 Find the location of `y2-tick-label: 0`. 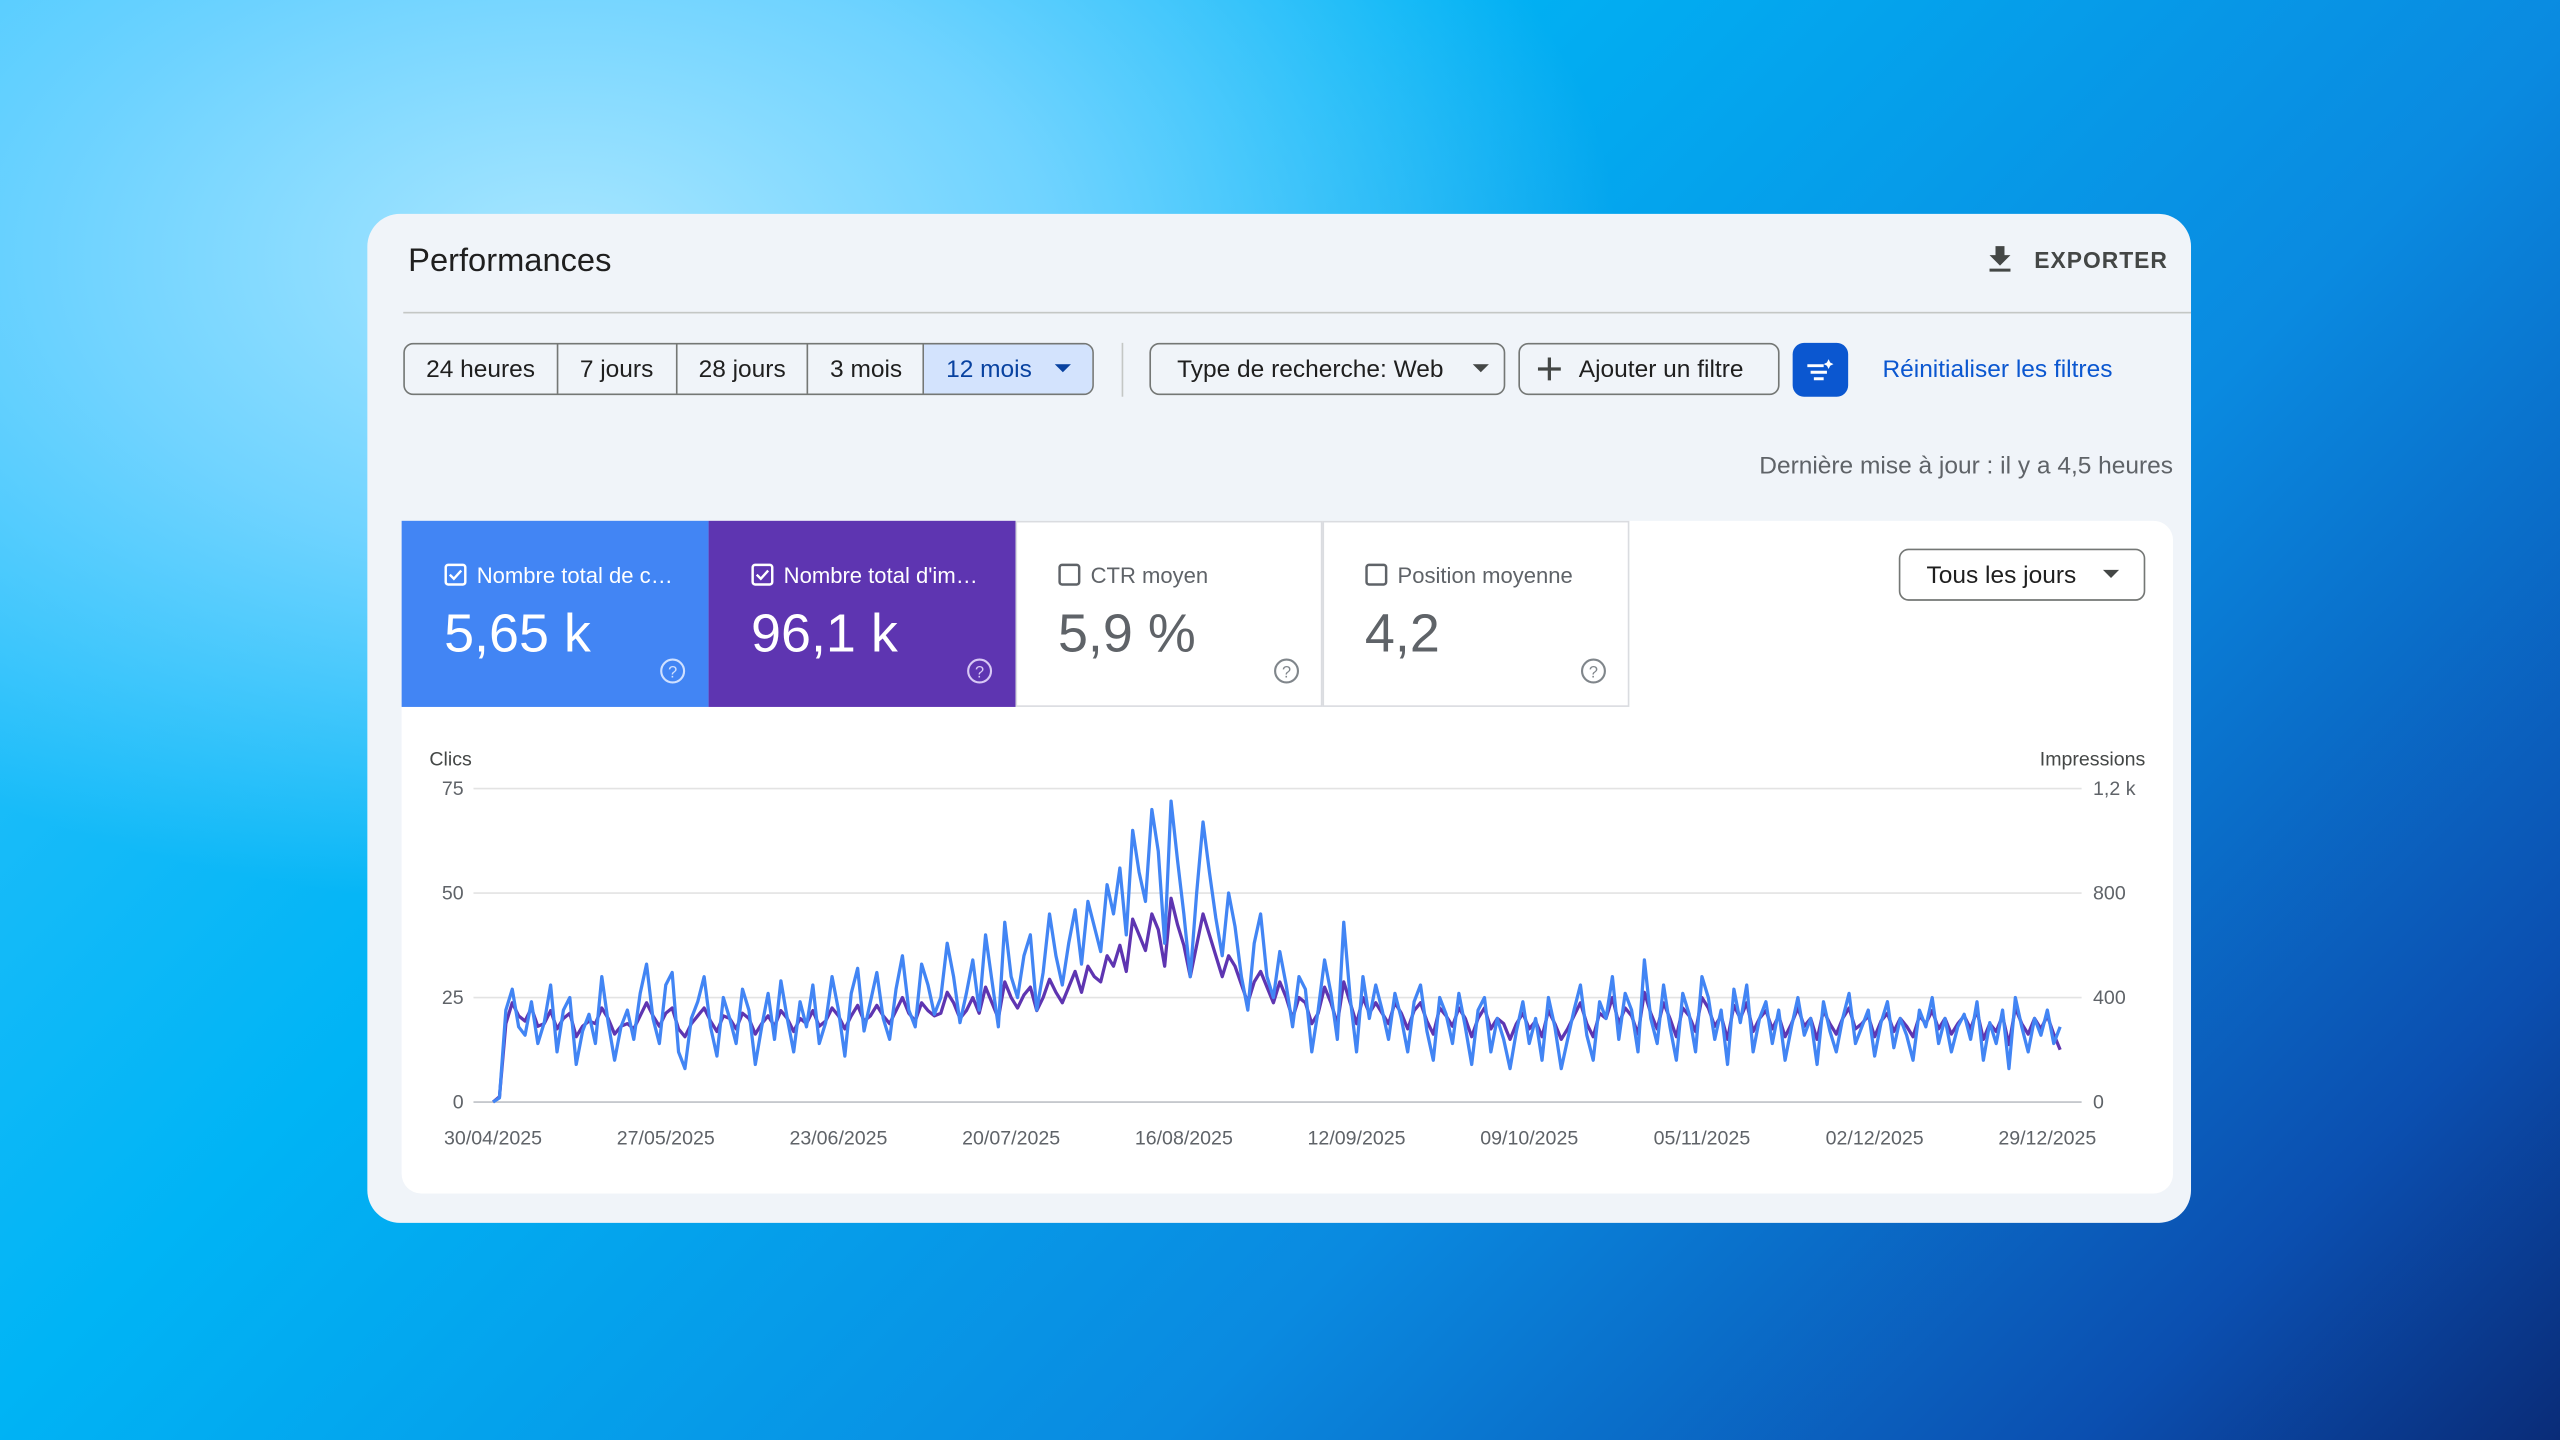

y2-tick-label: 0 is located at coordinates (2098, 1103).